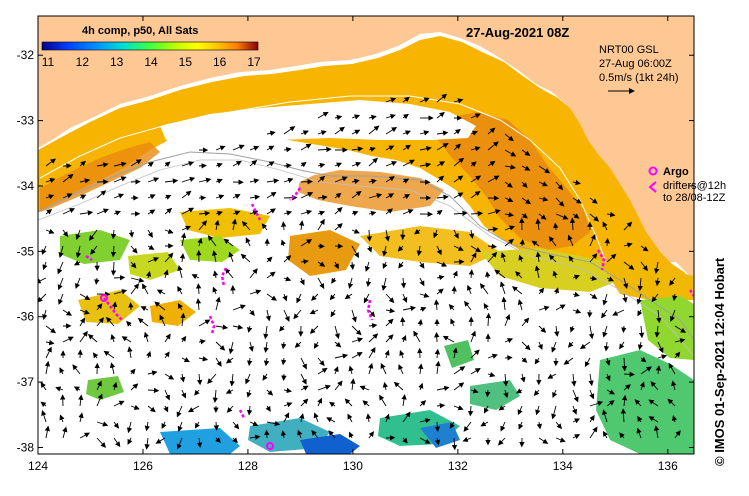 This screenshot has width=749, height=496. What do you see at coordinates (224, 277) in the screenshot?
I see `drifter-track` at bounding box center [224, 277].